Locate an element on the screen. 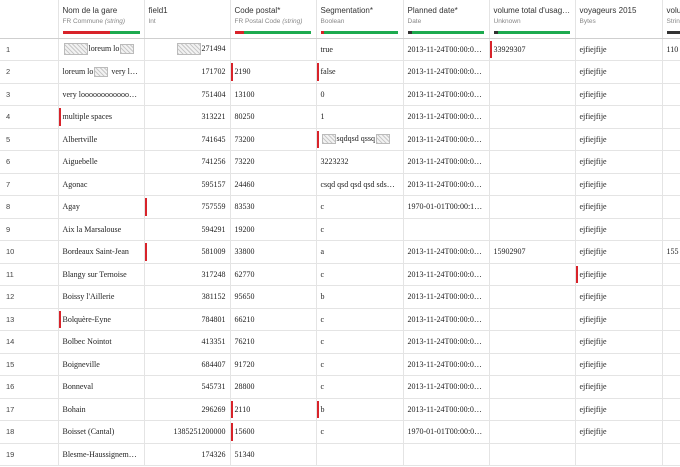 This screenshot has width=680, height=467. table-cell: Aix la Marsalouse is located at coordinates (101, 229).